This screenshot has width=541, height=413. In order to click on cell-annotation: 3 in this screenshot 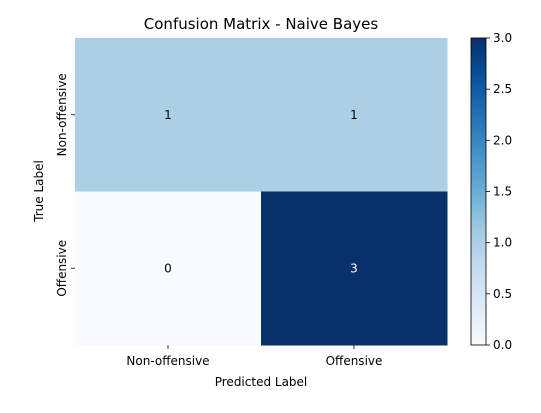, I will do `click(354, 268)`.